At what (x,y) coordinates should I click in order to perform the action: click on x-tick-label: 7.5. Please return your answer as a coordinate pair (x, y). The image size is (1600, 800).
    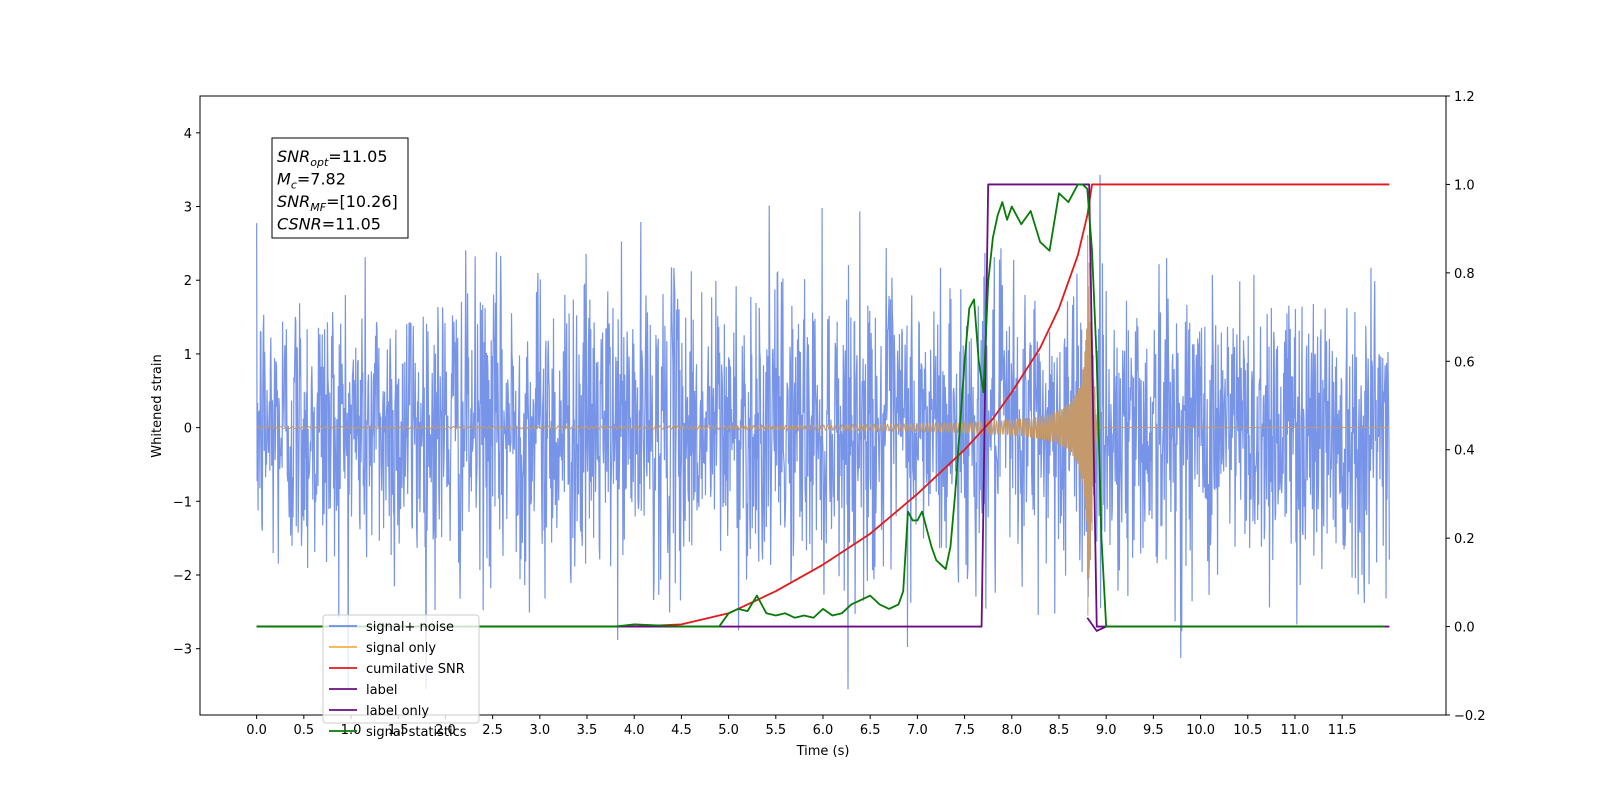
    Looking at the image, I should click on (964, 730).